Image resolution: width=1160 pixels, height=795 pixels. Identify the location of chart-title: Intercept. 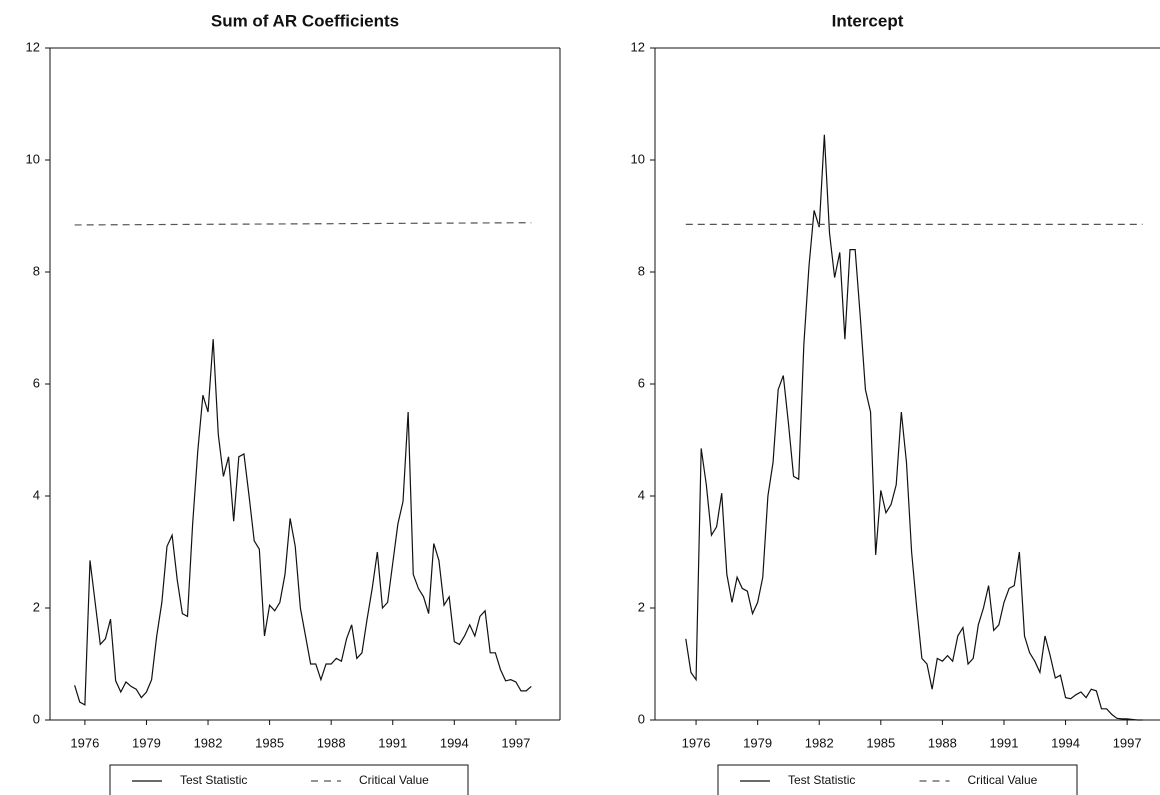
(868, 20).